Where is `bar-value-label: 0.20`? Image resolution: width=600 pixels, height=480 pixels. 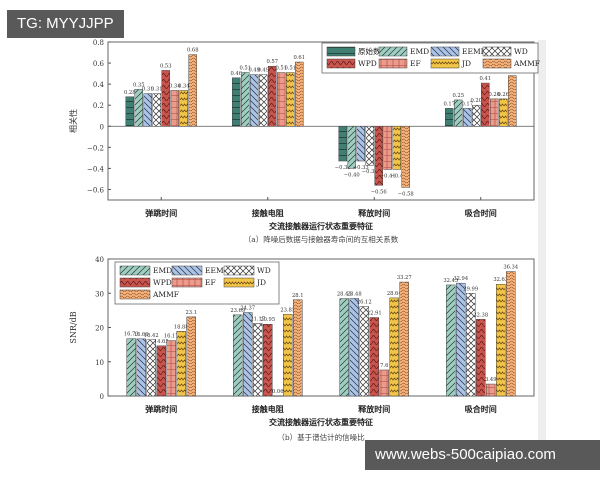 bar-value-label: 0.20 is located at coordinates (476, 101).